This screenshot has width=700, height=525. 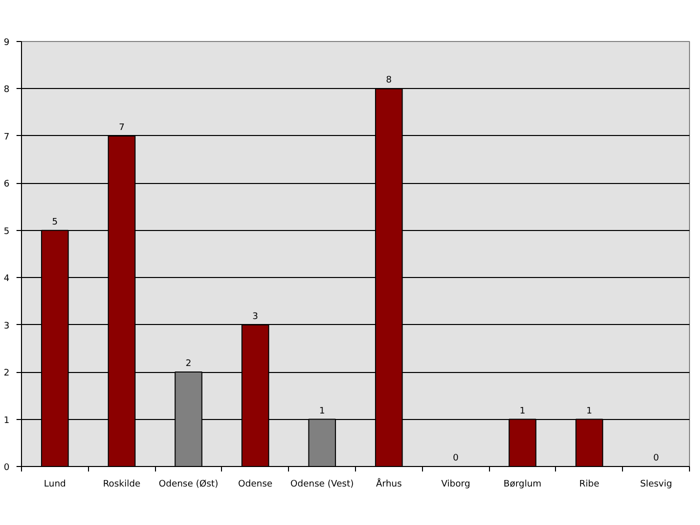 What do you see at coordinates (322, 485) in the screenshot?
I see `x-tick-label: Odense (Vest)` at bounding box center [322, 485].